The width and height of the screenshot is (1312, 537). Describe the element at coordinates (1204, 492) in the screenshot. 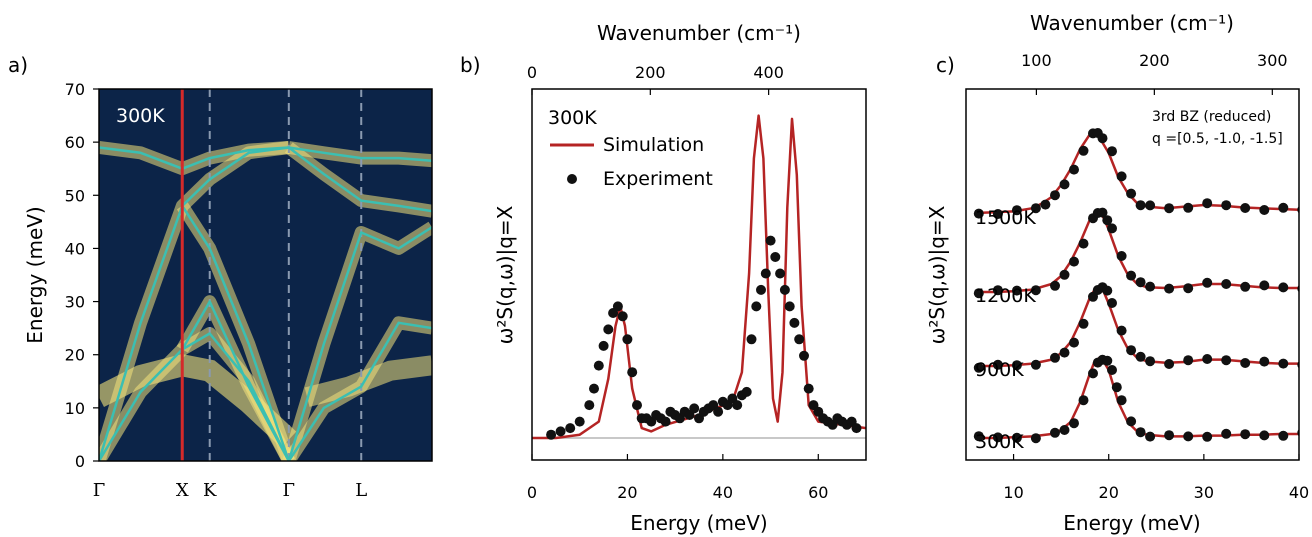

I see `x-tick-label: 30` at that location.